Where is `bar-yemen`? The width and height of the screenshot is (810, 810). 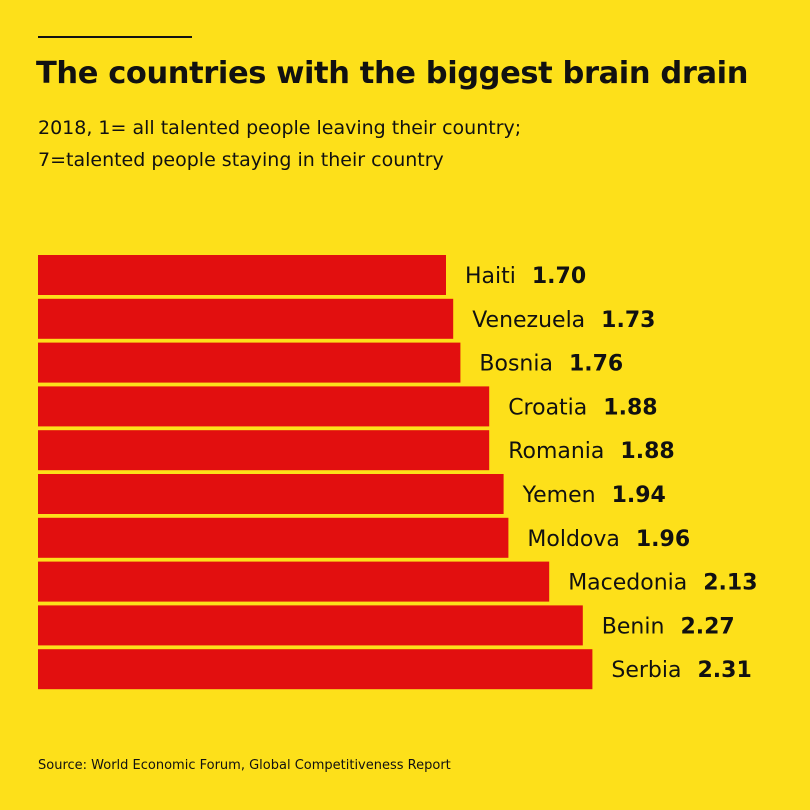
bar-yemen is located at coordinates (271, 494).